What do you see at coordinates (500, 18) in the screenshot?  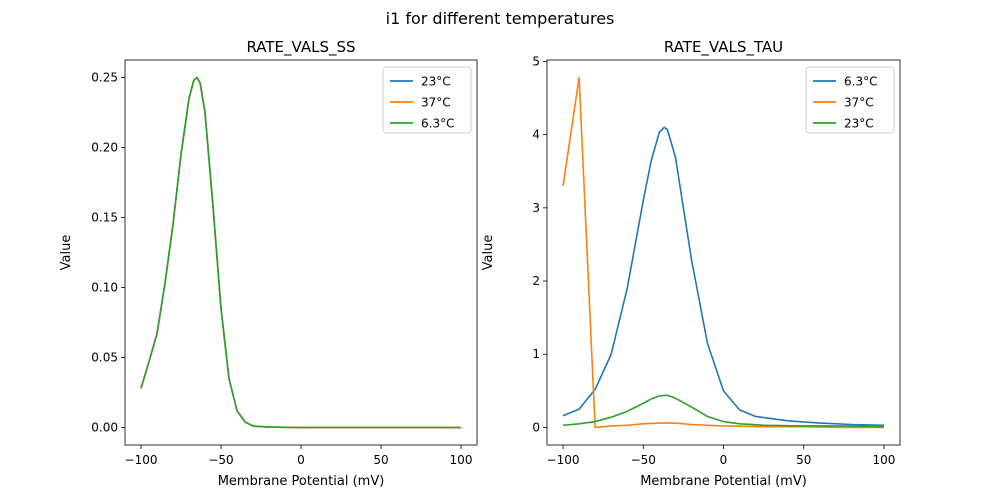 I see `figure-suptitle: i1 for different temperatures` at bounding box center [500, 18].